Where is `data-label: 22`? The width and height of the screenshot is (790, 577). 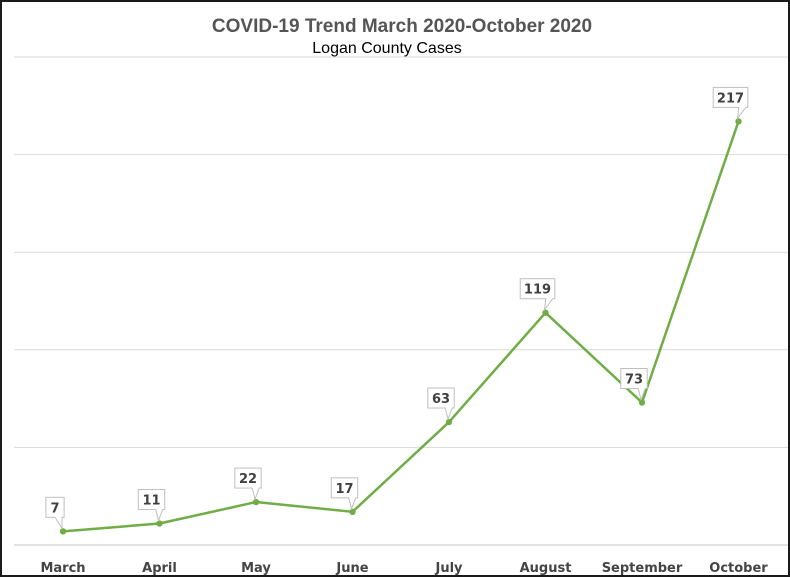 data-label: 22 is located at coordinates (248, 484).